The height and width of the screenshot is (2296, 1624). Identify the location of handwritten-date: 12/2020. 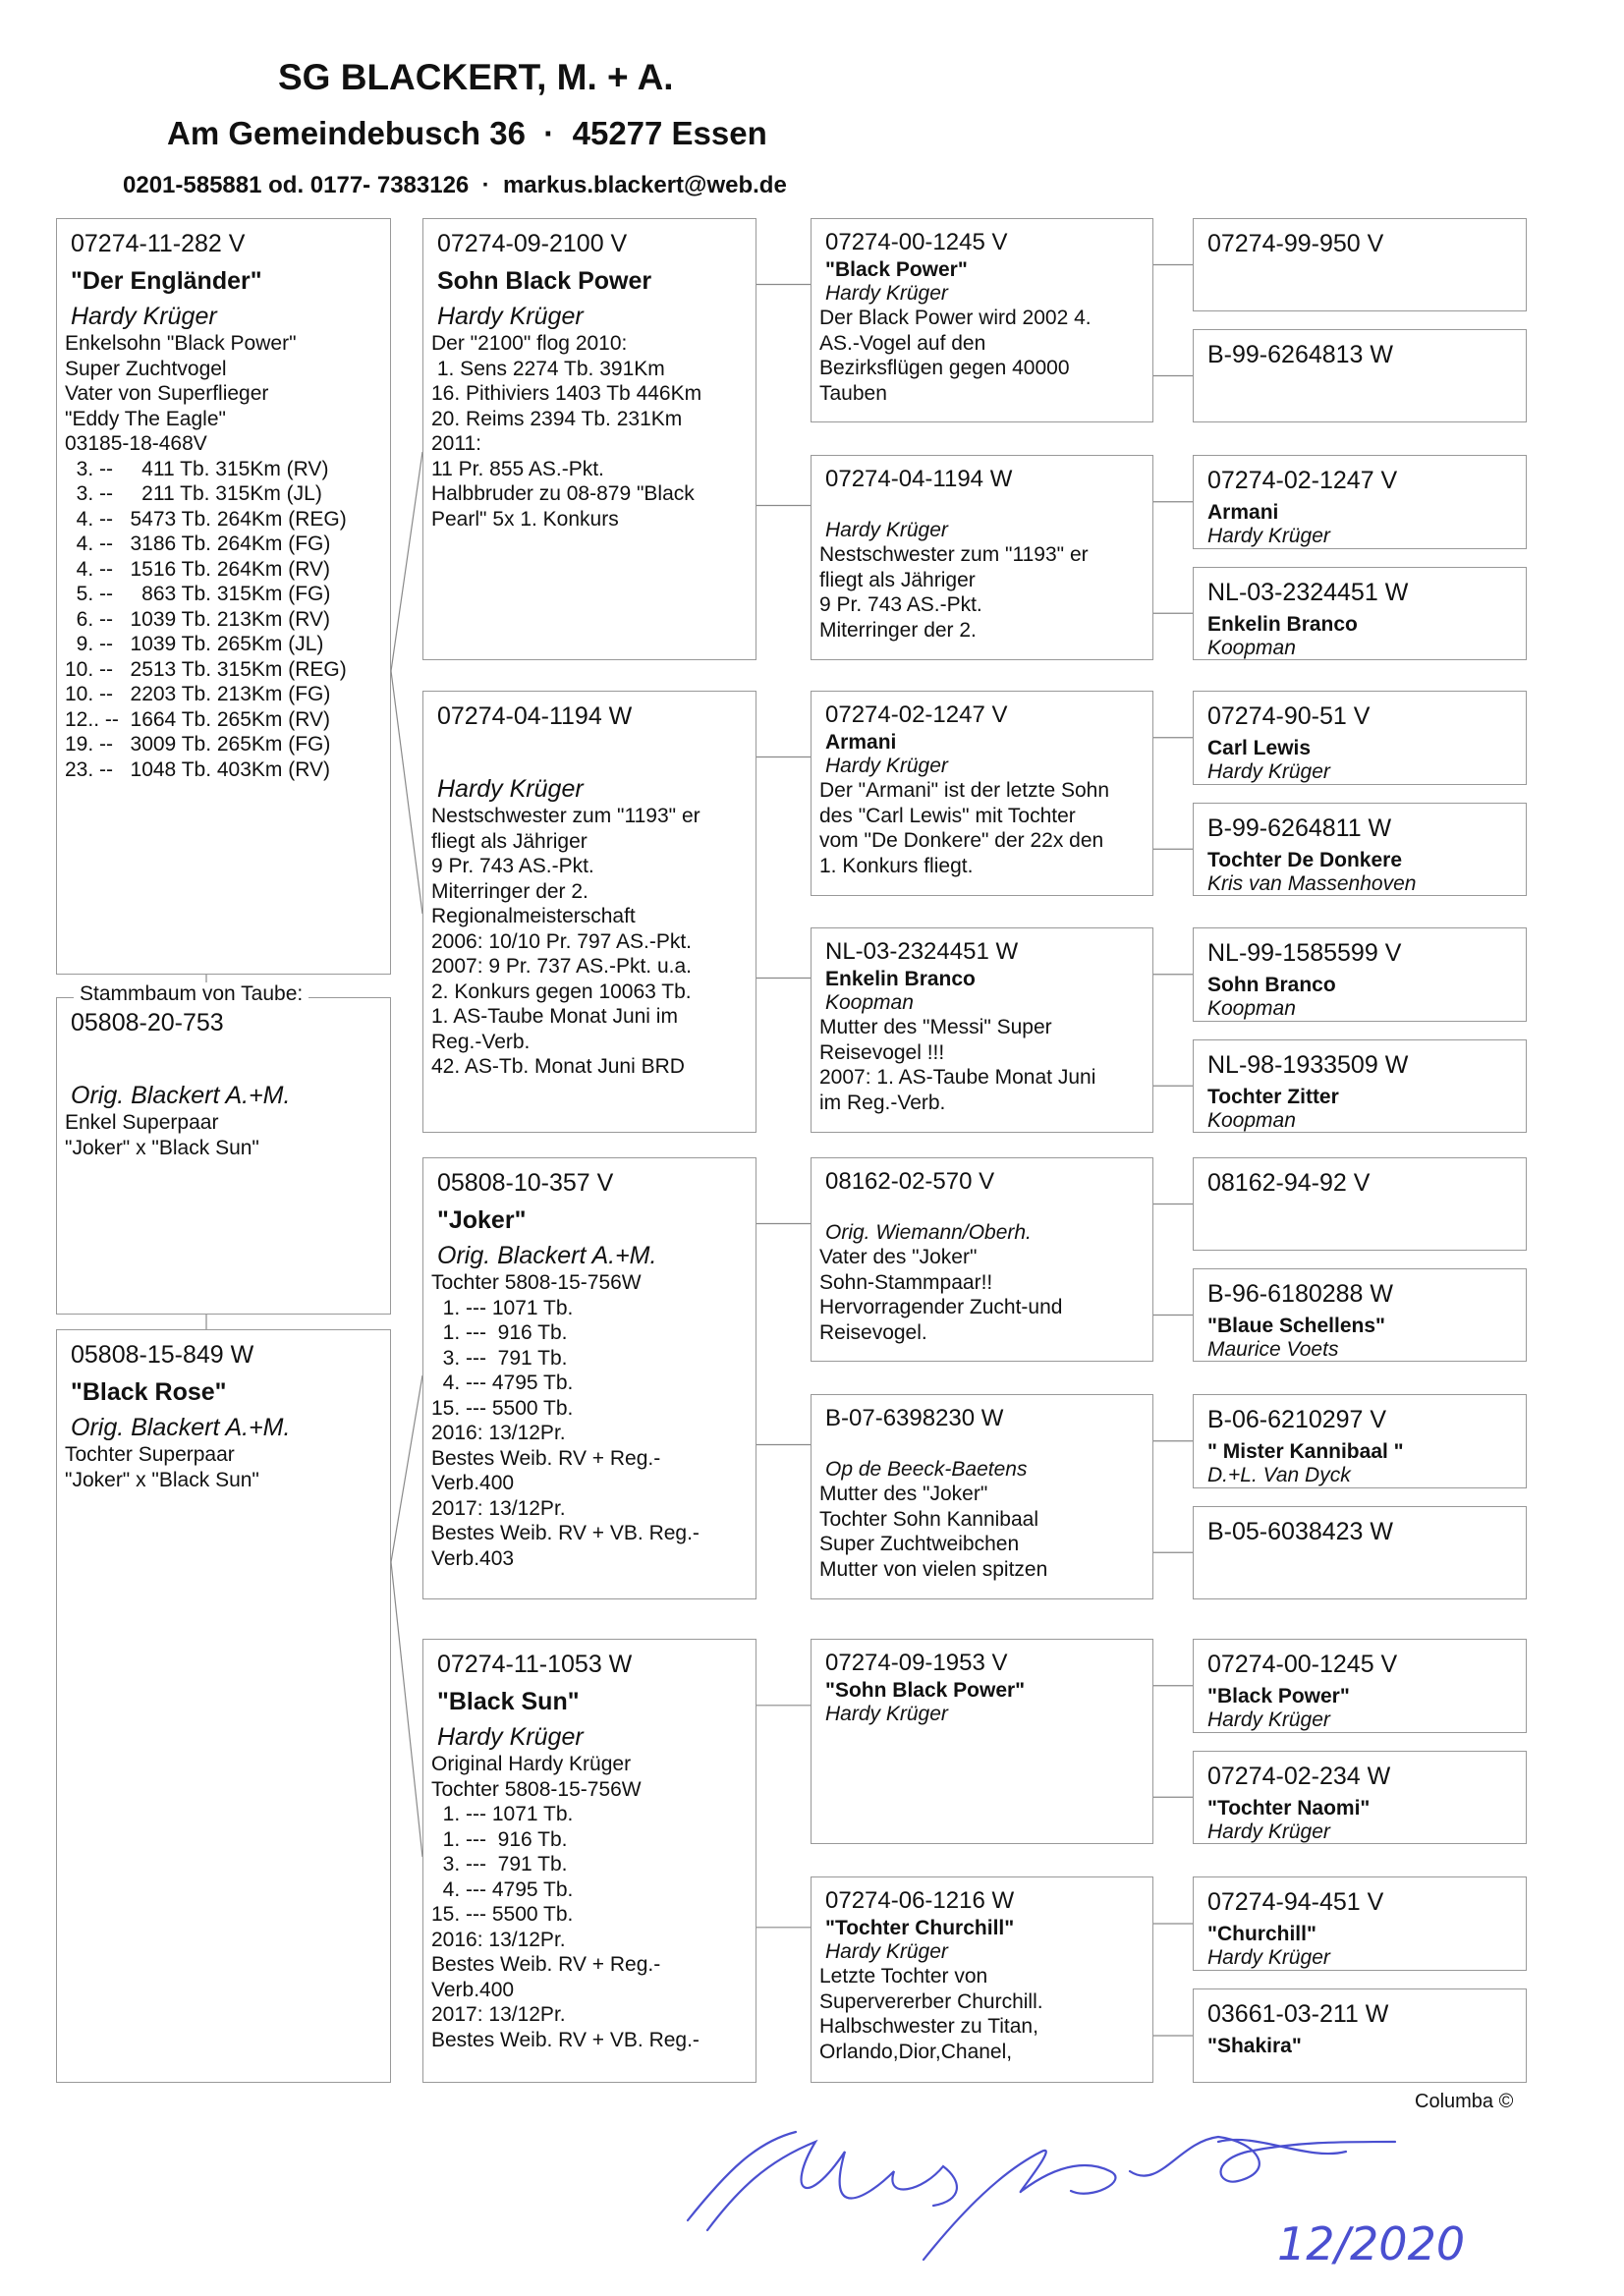
(1371, 2243).